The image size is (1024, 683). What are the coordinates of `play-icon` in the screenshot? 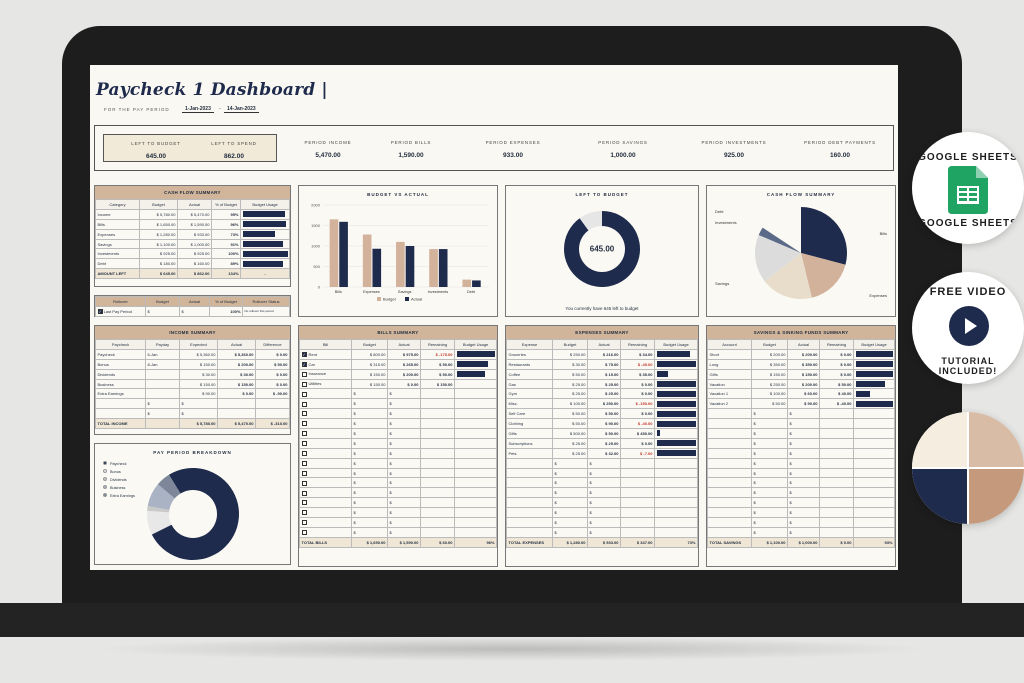 It's located at (969, 326).